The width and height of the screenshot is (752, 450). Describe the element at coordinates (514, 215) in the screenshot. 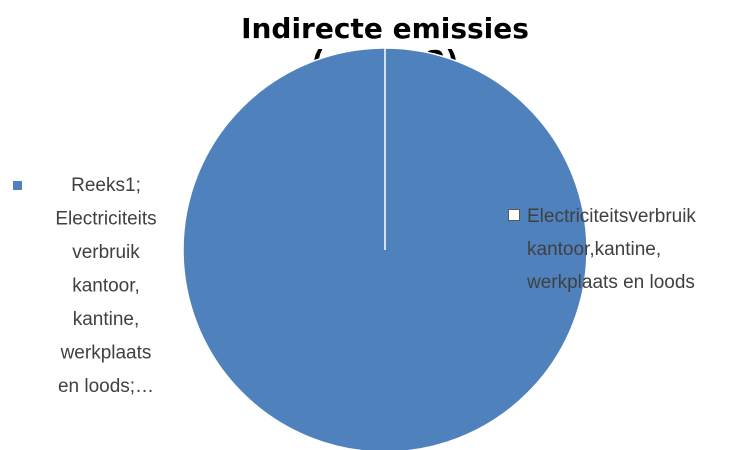

I see `legend-swatch` at that location.